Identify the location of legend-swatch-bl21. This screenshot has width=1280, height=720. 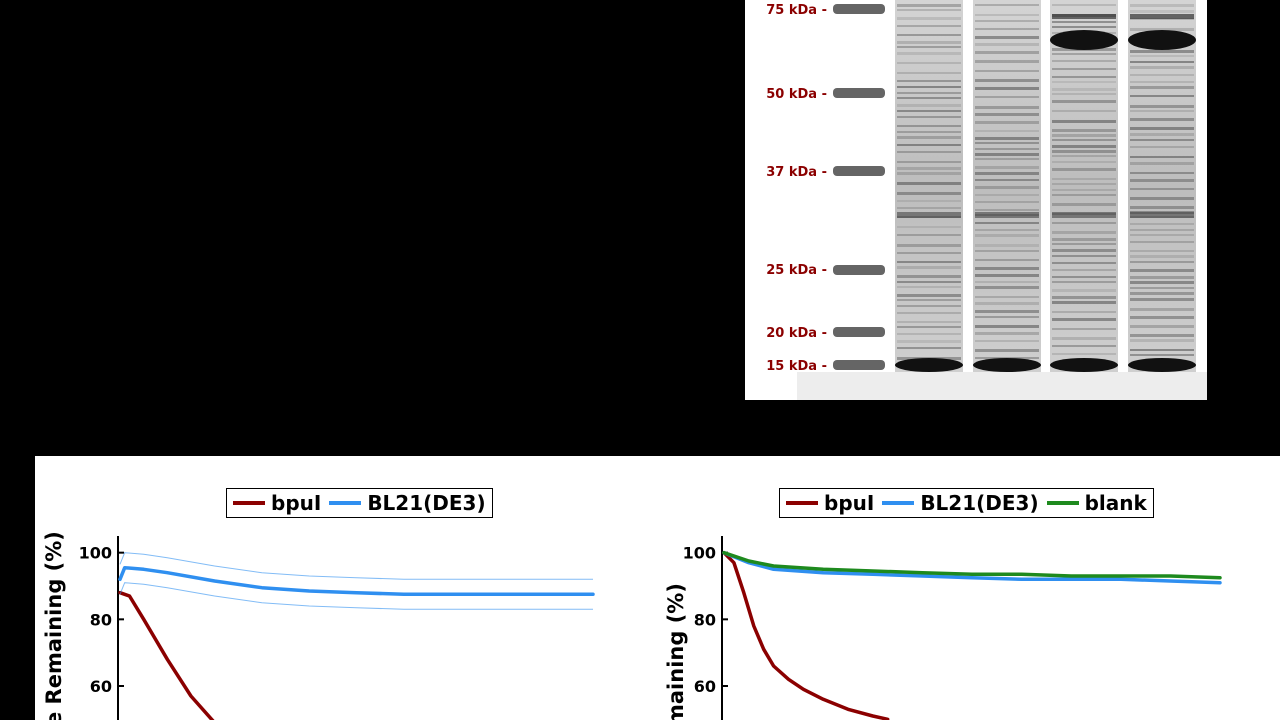
(345, 503).